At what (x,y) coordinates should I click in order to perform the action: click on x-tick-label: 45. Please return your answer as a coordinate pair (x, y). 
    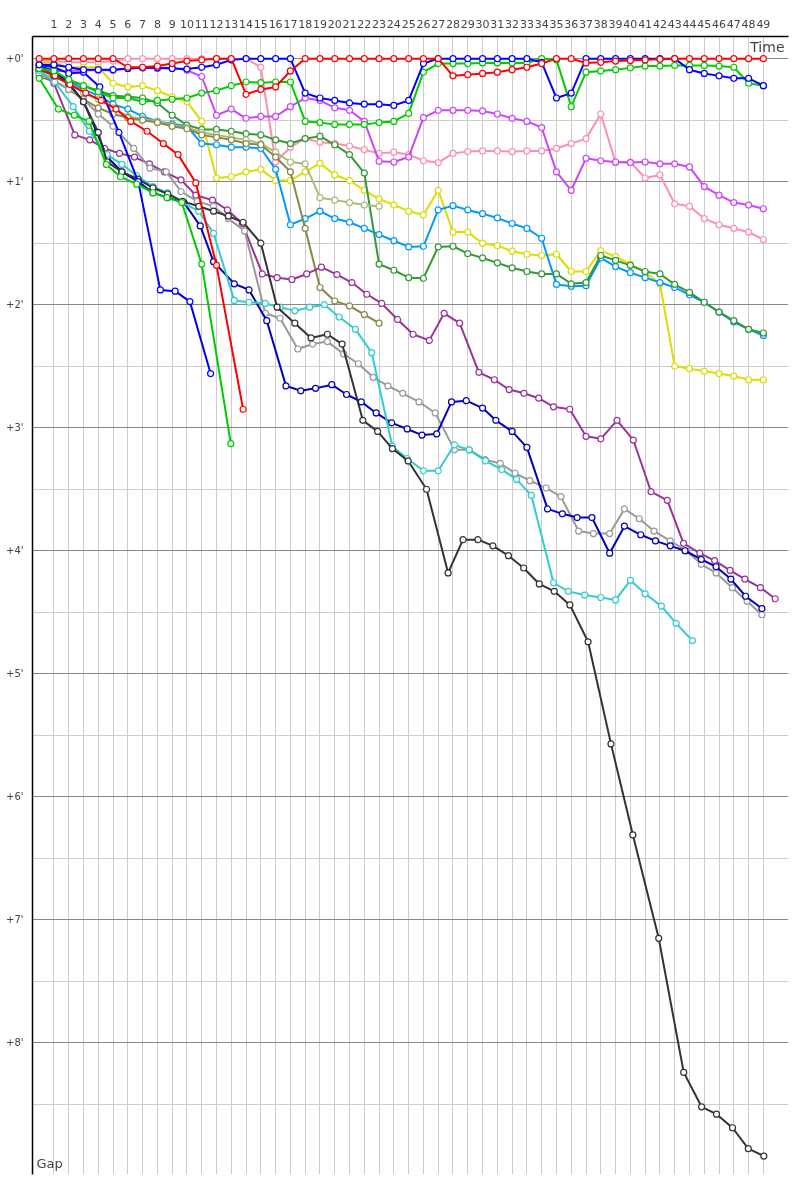
    Looking at the image, I should click on (704, 24).